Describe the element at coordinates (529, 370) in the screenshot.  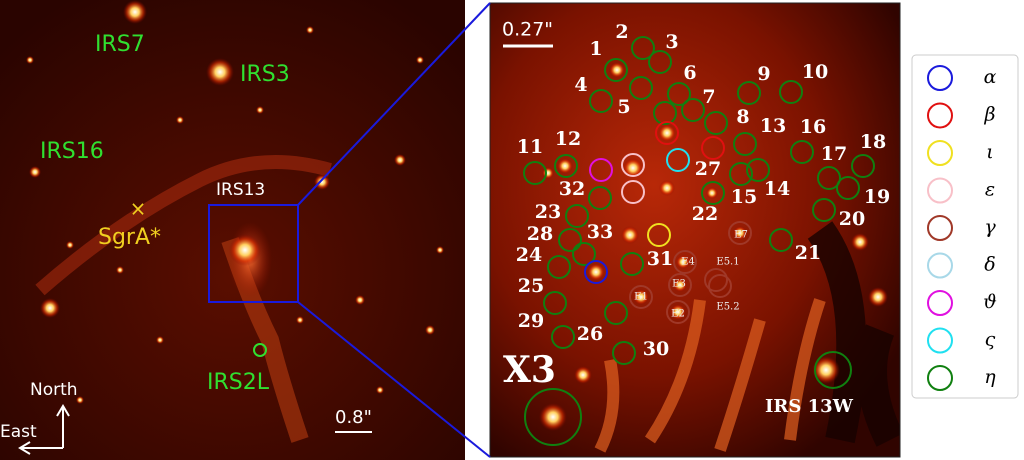
I see `x3-label: X3` at that location.